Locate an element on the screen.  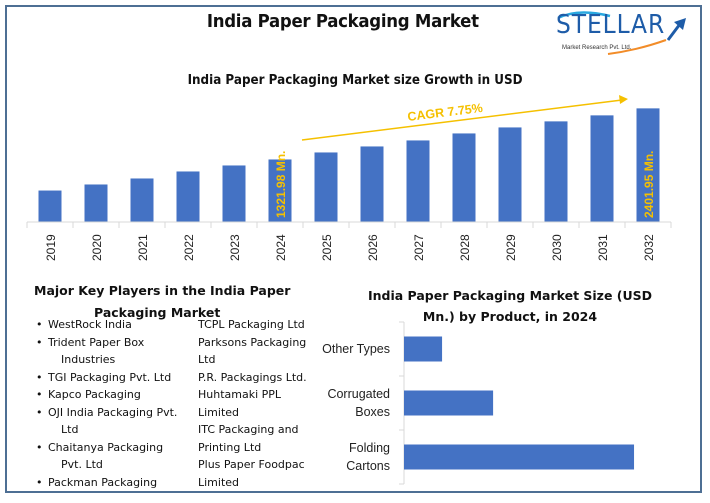
key-players-title-line1: Major Key Players in the India Paper is located at coordinates (162, 290).